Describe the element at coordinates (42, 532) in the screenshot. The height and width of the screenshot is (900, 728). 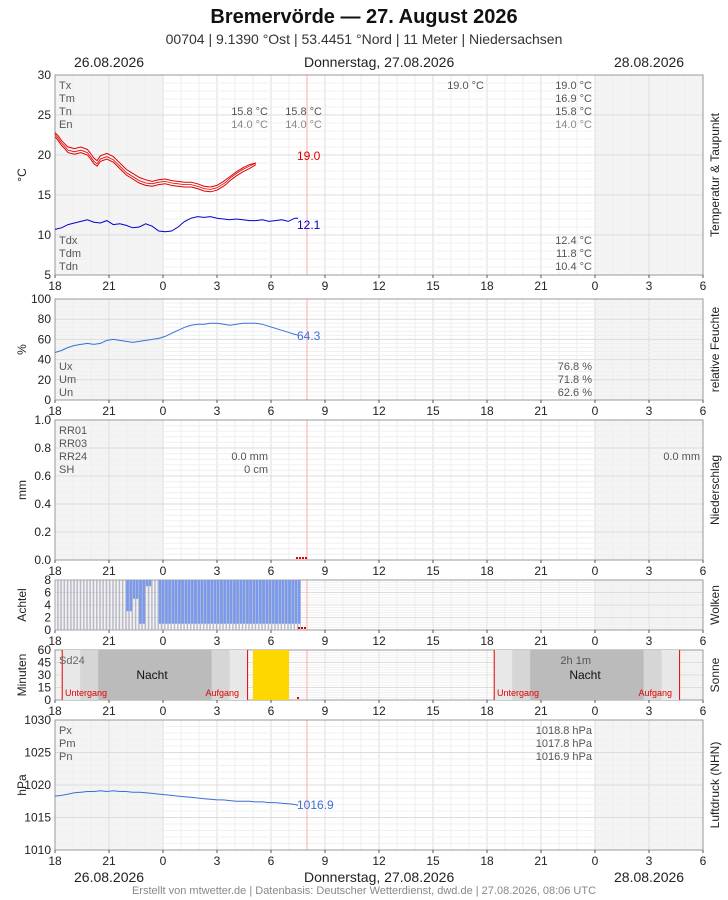
I see `y-tick-label: 0.2` at that location.